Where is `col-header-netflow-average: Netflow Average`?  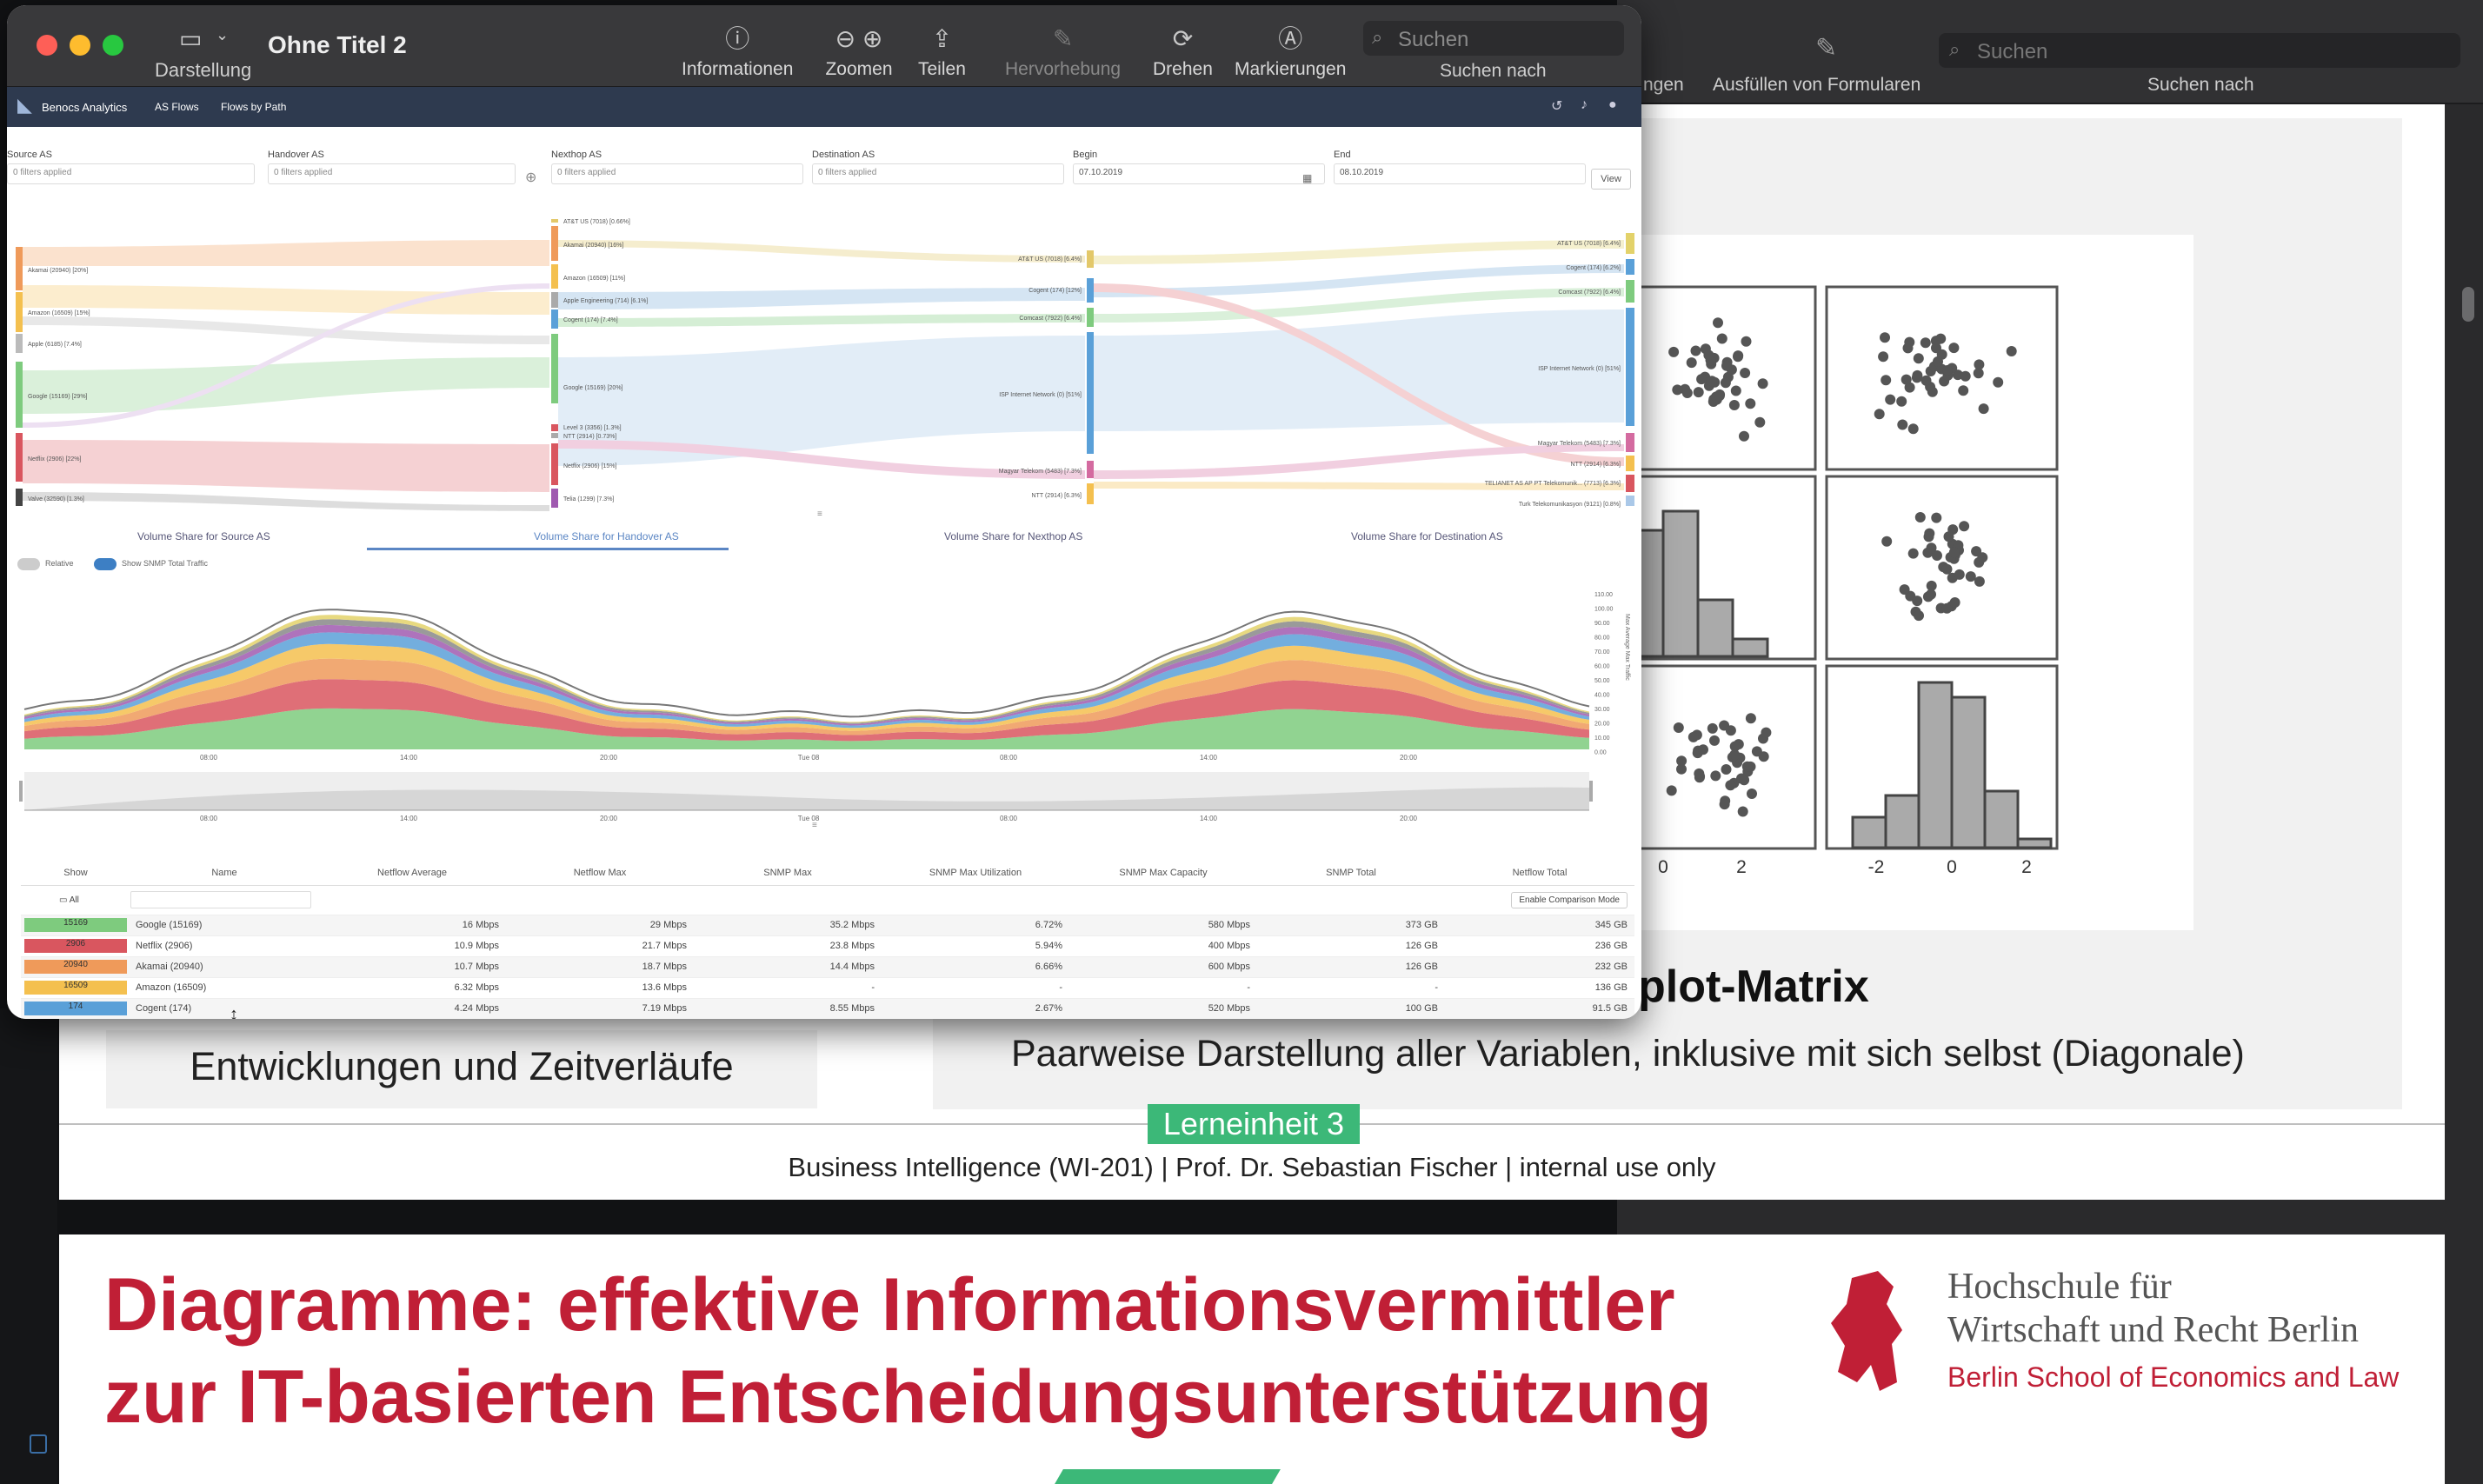 col-header-netflow-average: Netflow Average is located at coordinates (412, 873).